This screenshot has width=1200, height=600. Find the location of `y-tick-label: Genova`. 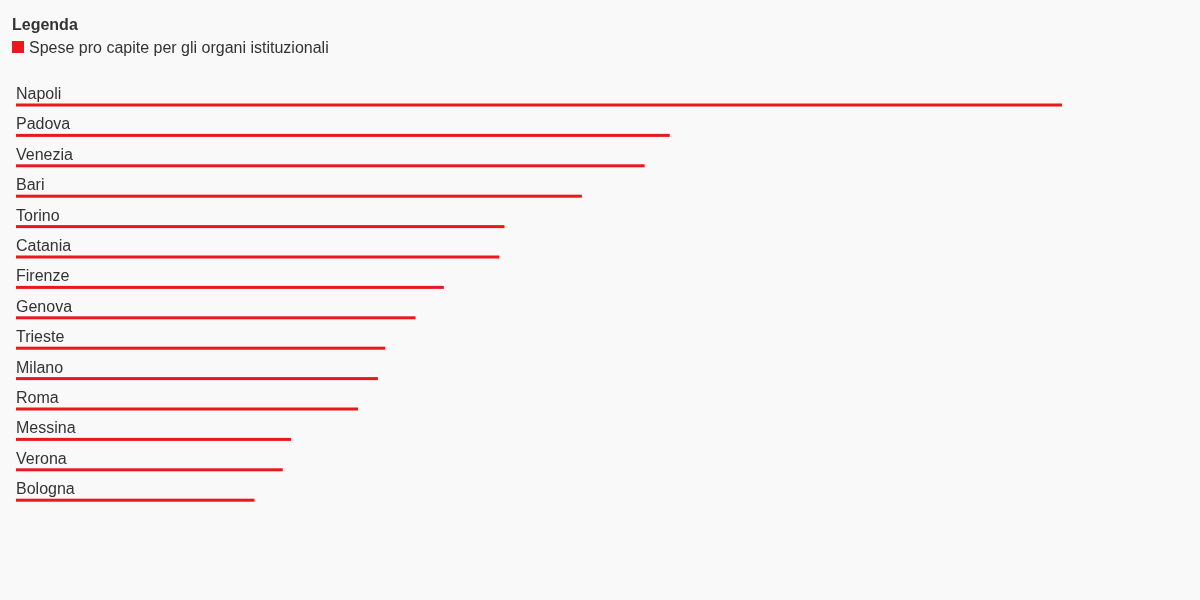

y-tick-label: Genova is located at coordinates (44, 306).